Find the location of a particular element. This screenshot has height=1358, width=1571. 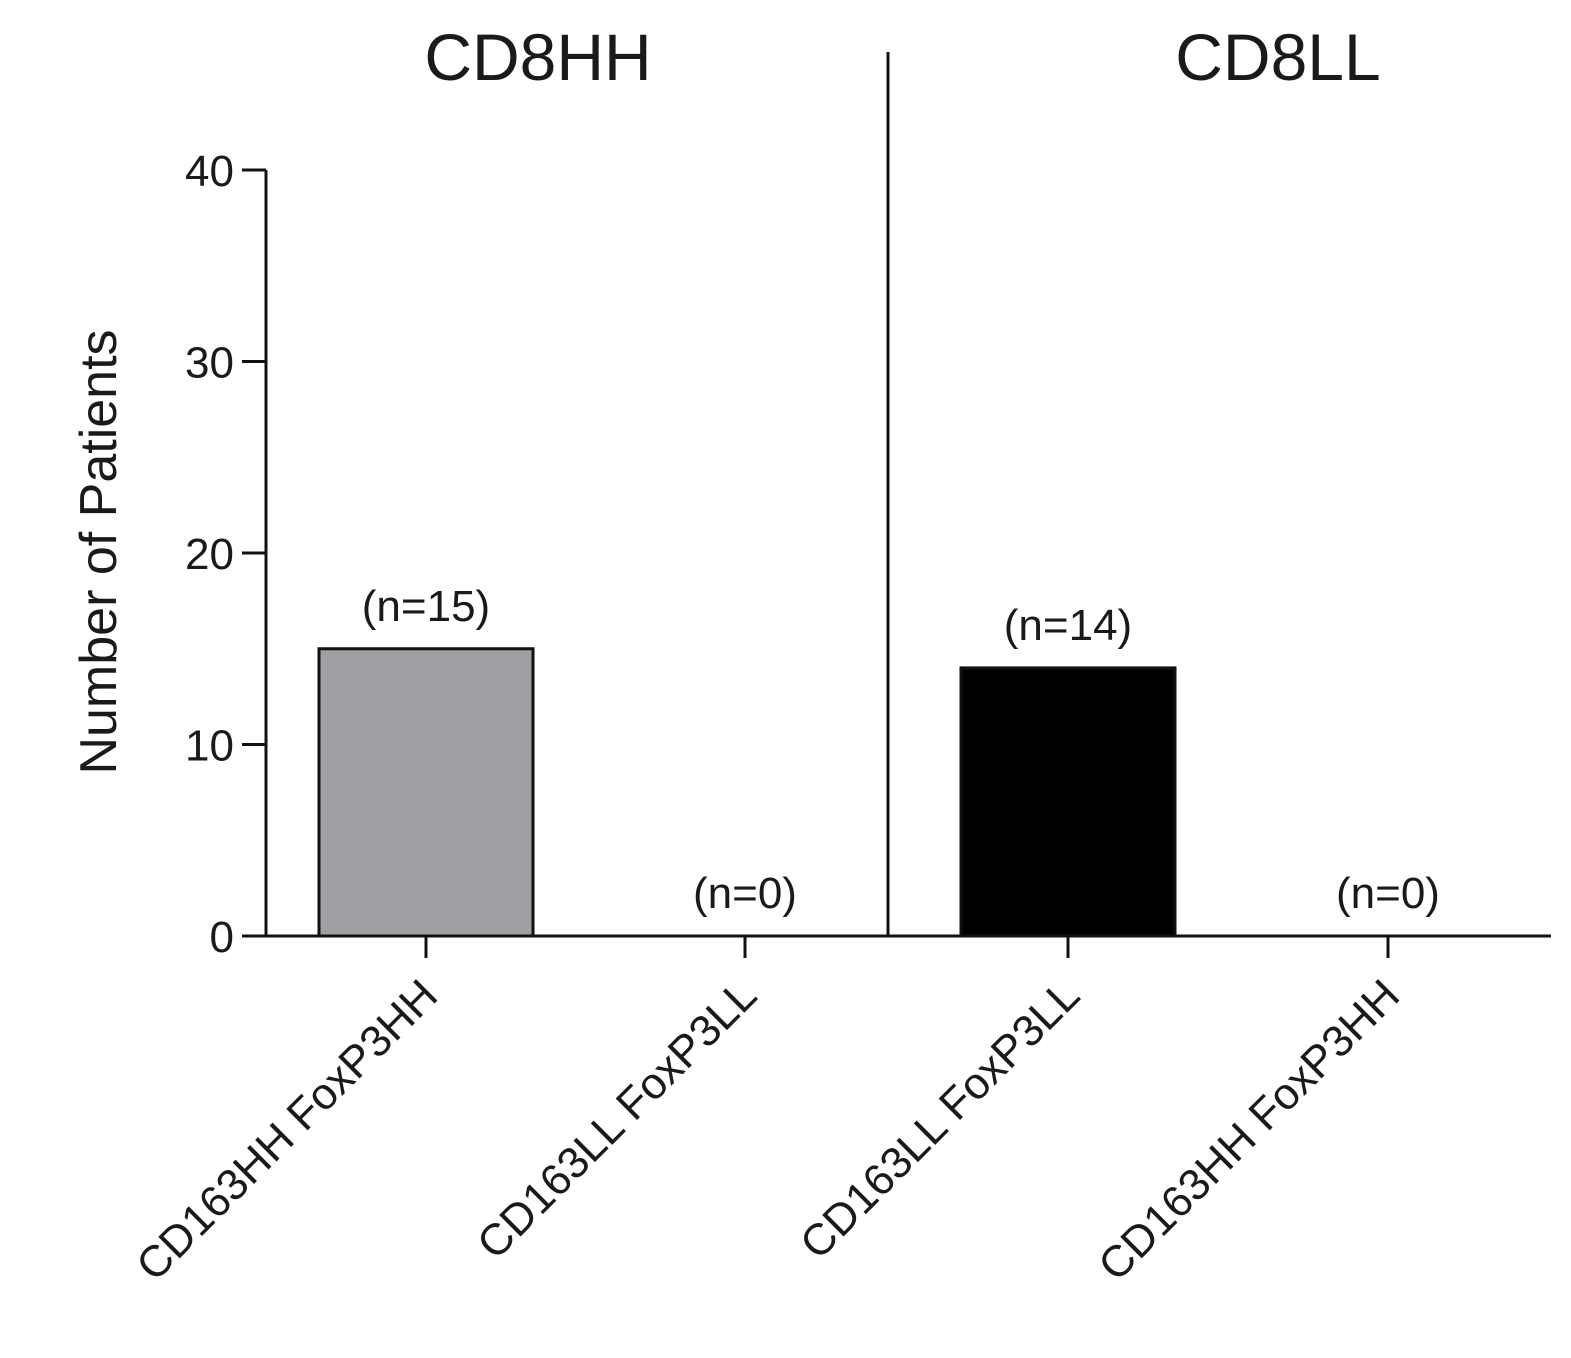

y-tick-label: 0 is located at coordinates (222, 937).